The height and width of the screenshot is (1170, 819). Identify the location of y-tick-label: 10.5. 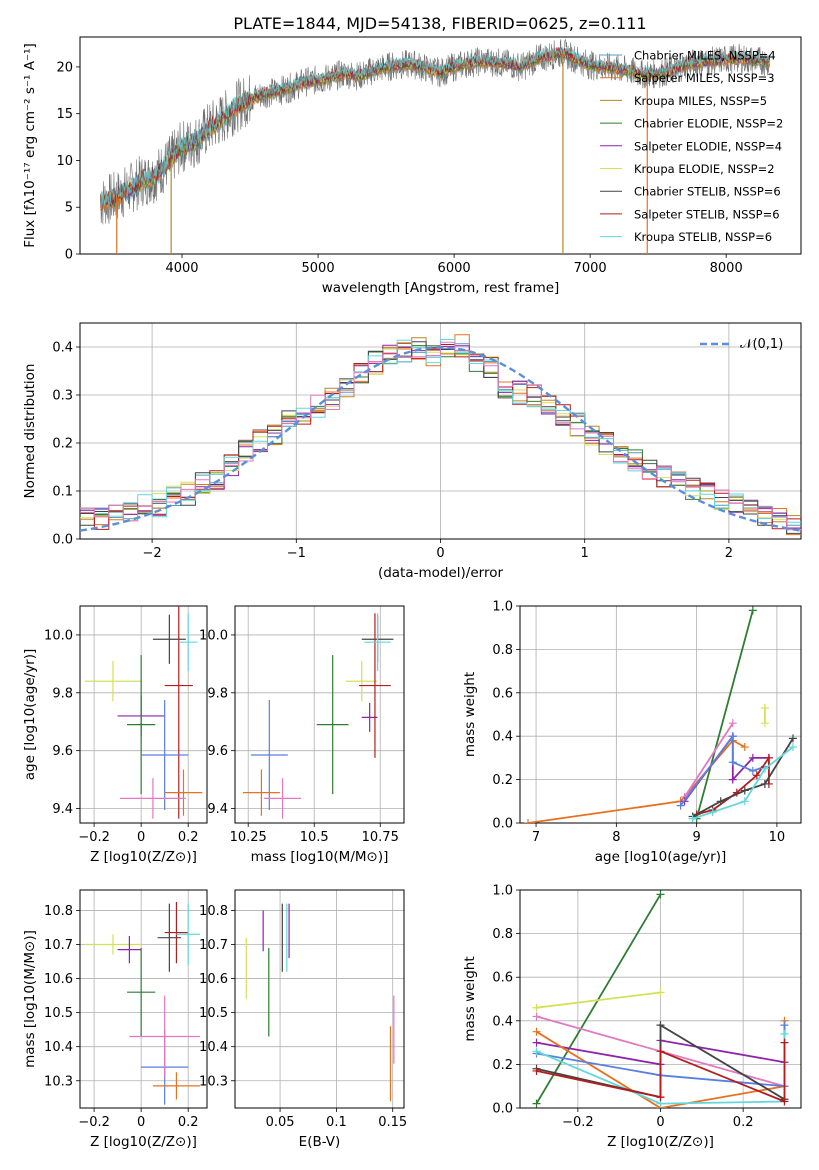
(213, 1013).